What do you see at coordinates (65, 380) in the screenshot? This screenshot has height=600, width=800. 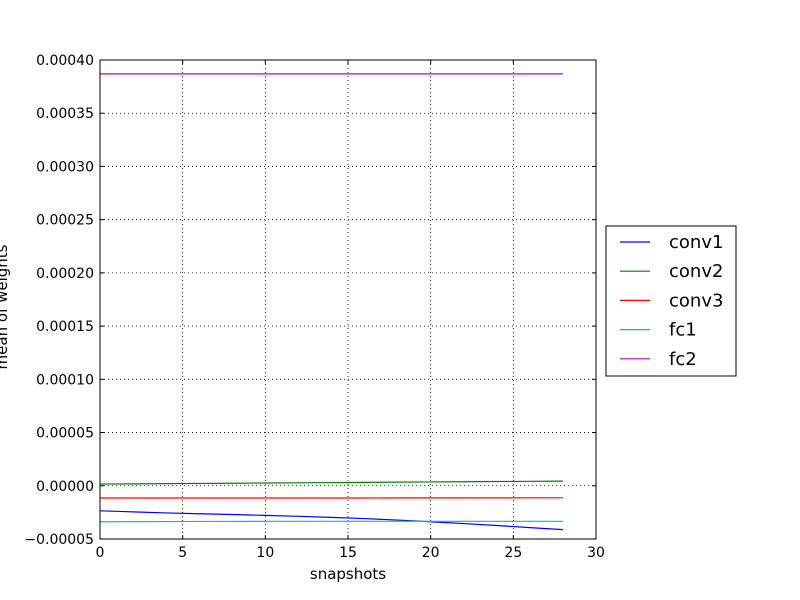 I see `y-tick-label: 0.00010` at bounding box center [65, 380].